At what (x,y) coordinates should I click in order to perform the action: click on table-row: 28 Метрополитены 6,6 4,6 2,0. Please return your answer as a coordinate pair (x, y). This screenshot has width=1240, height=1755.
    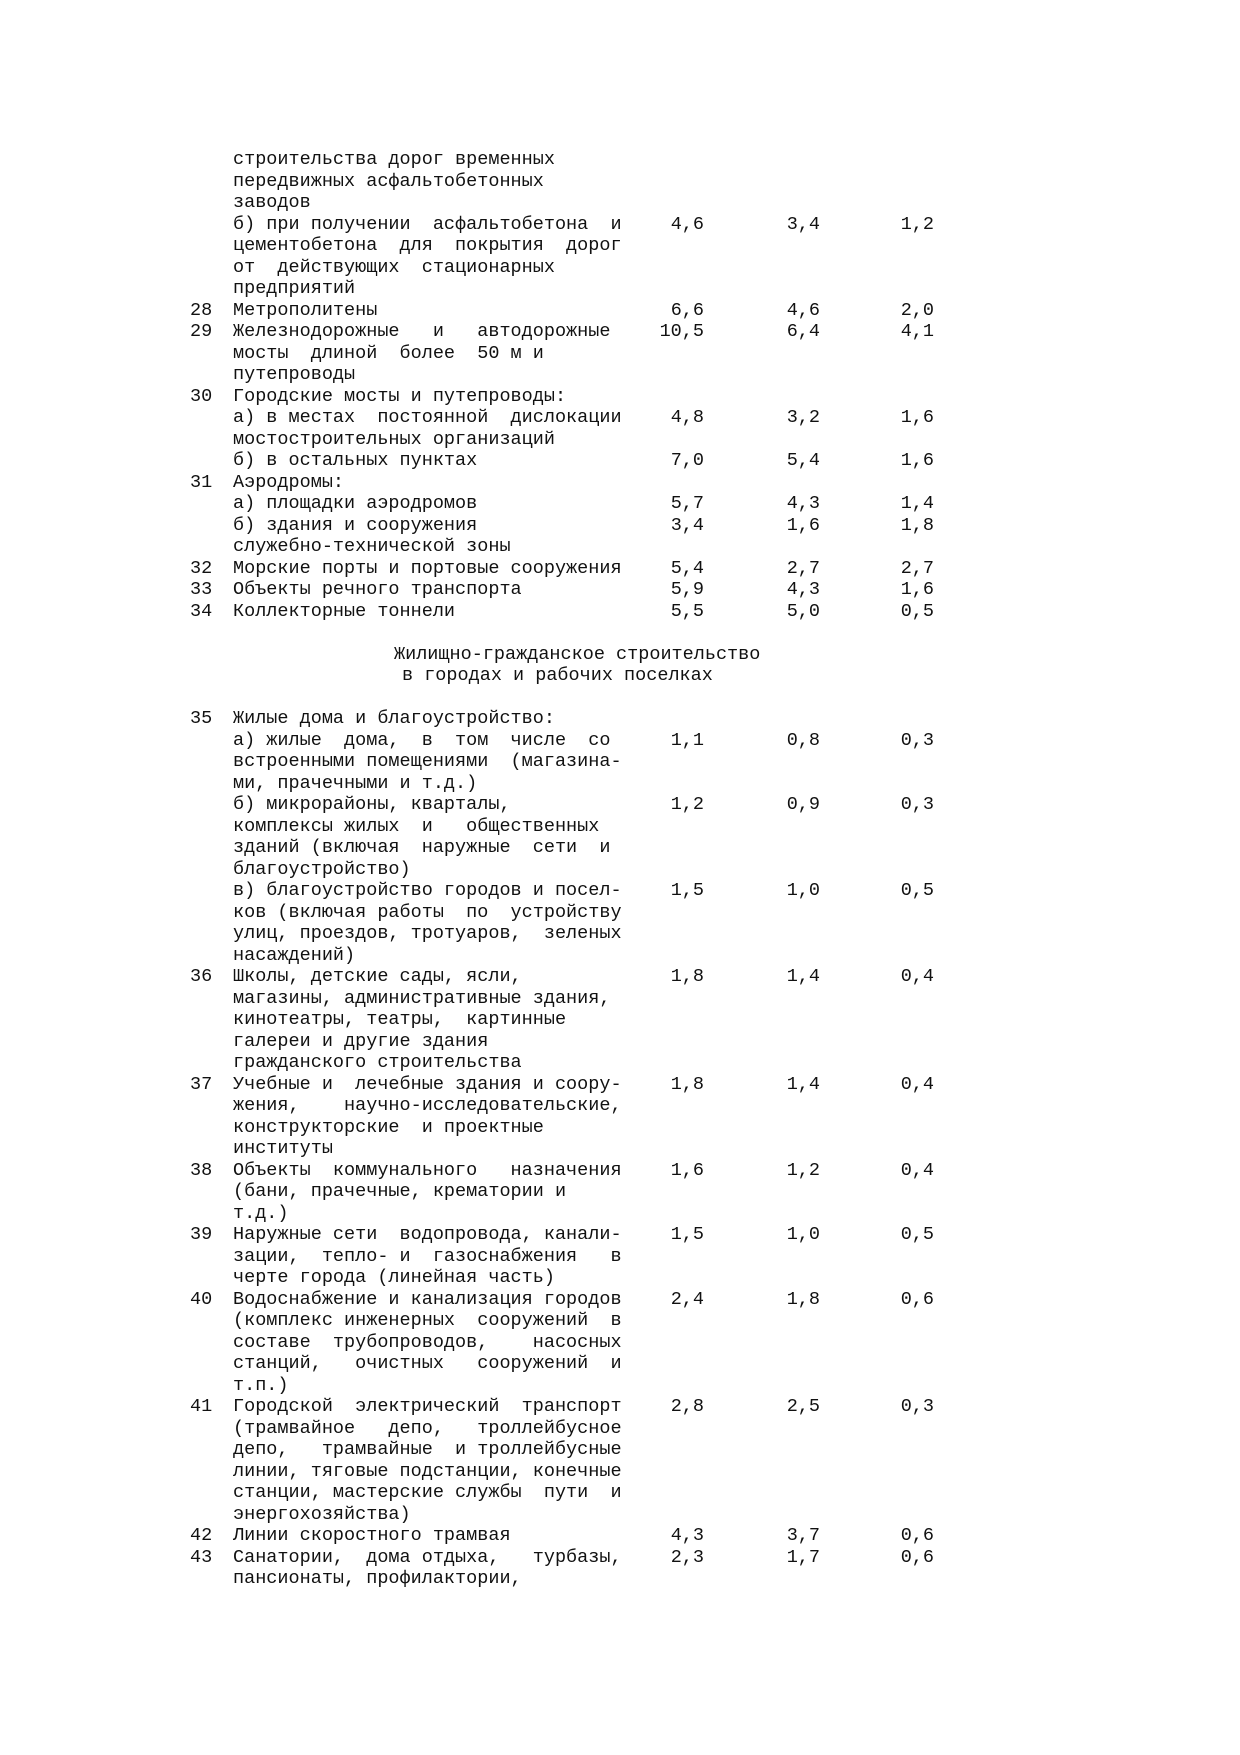
    Looking at the image, I should click on (620, 311).